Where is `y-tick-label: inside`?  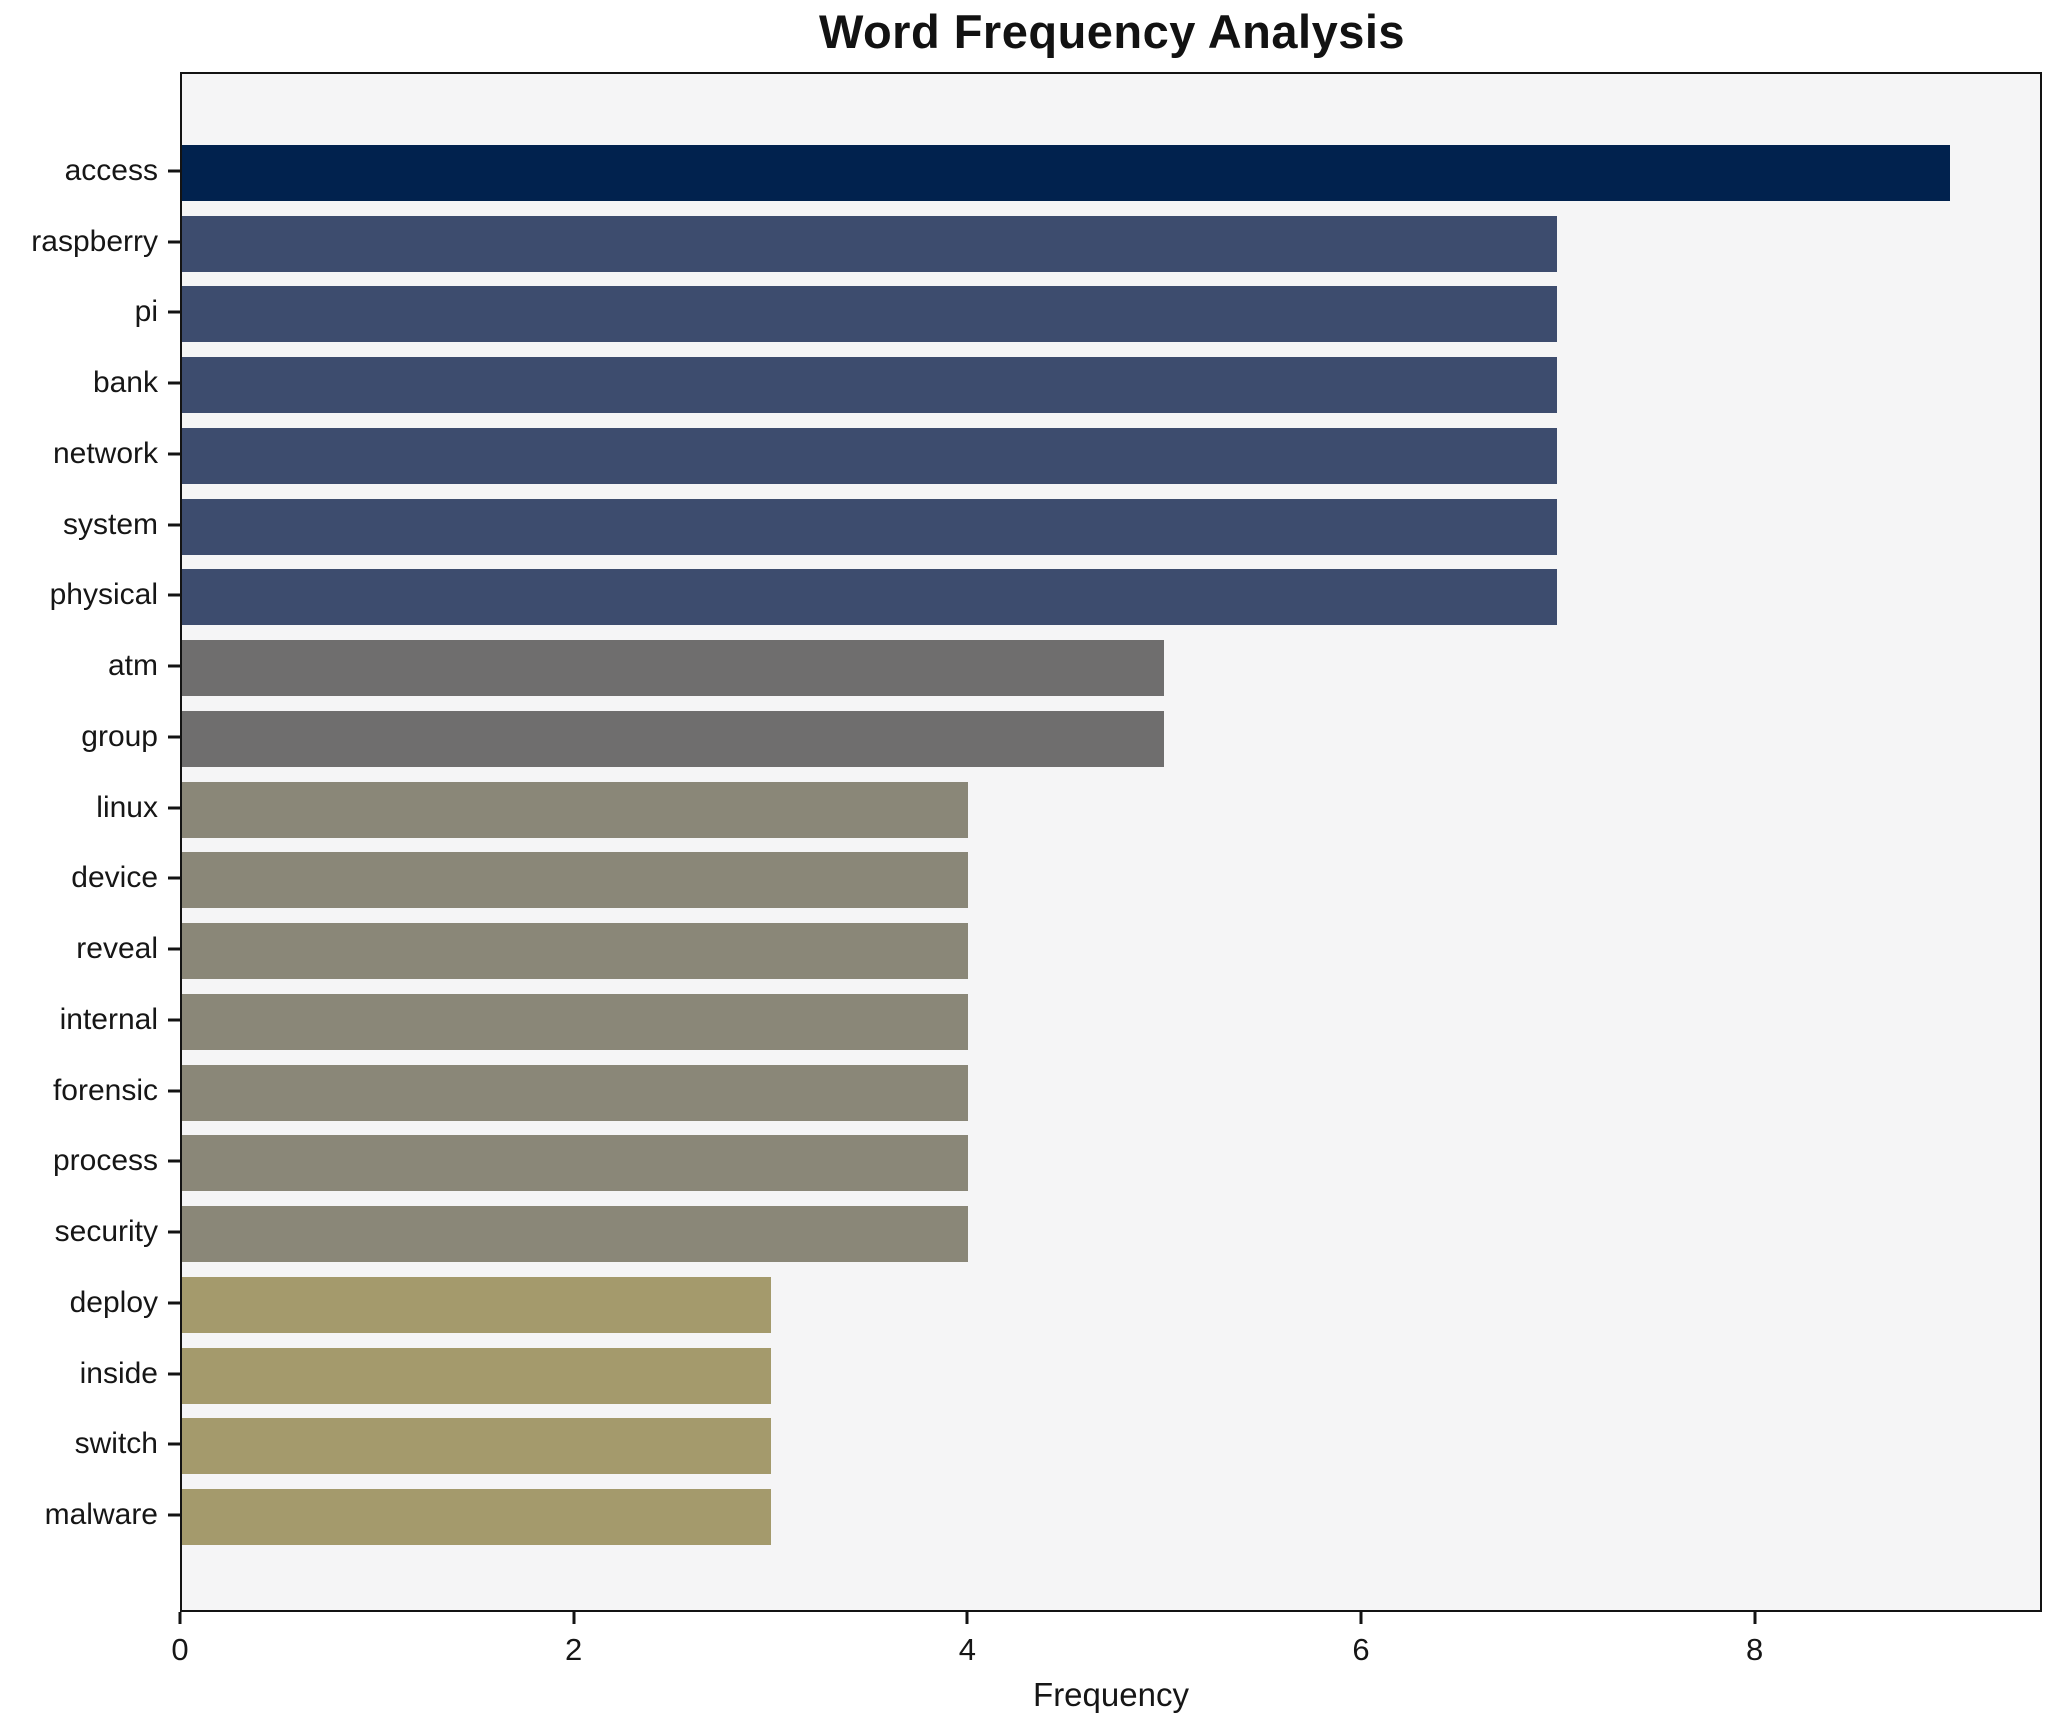 y-tick-label: inside is located at coordinates (118, 1373).